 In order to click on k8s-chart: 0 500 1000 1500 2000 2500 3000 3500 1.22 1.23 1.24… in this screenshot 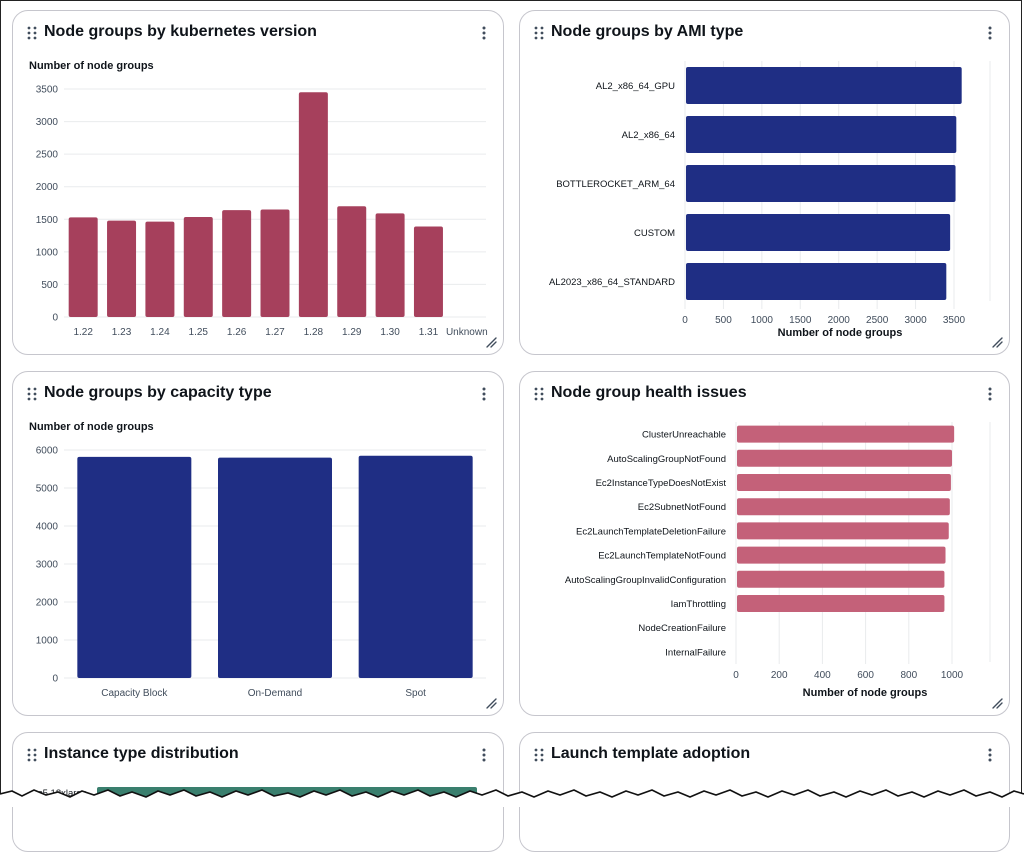, I will do `click(262, 212)`.